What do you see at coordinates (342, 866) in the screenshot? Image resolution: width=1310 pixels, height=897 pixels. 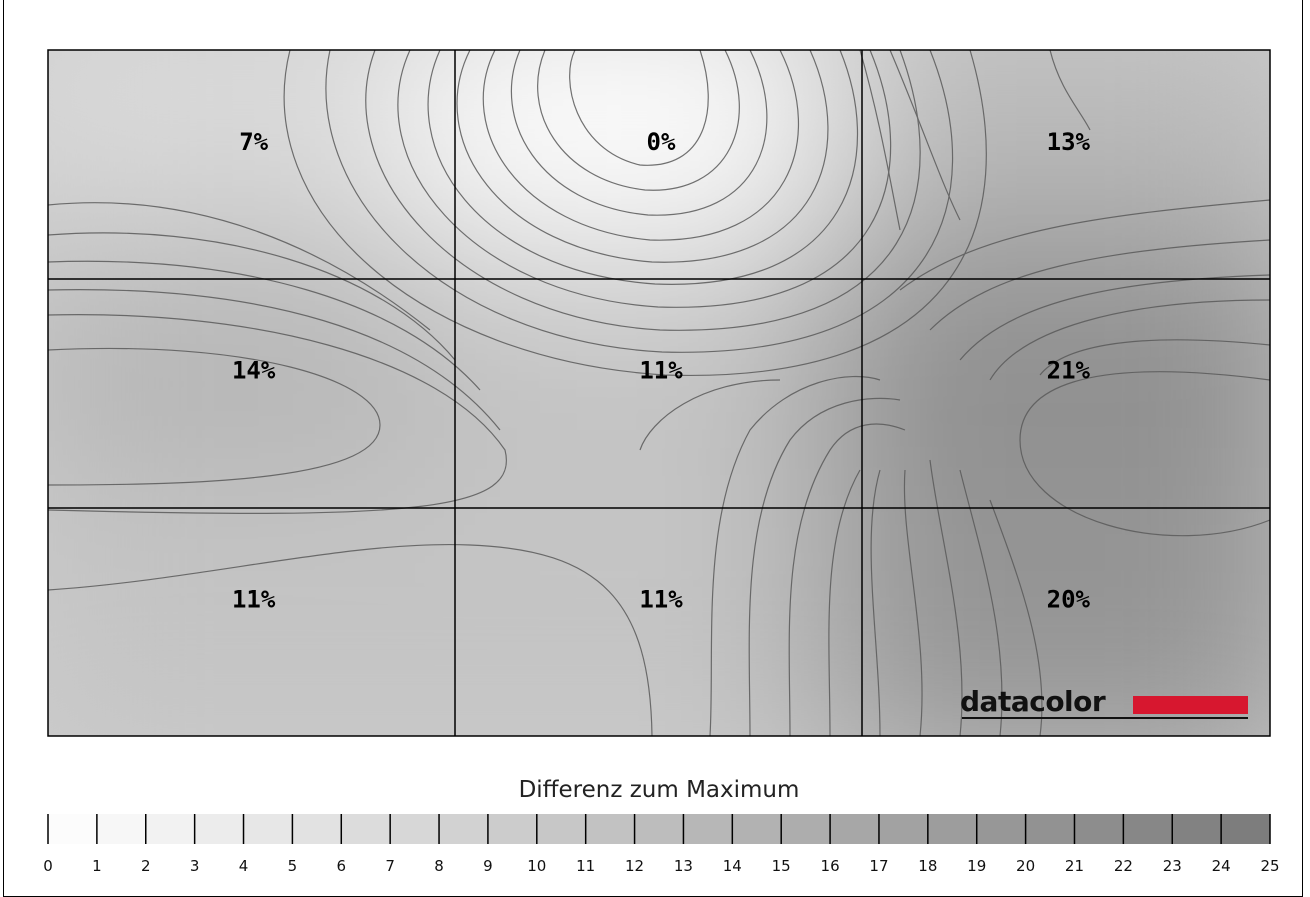 I see `scale-tick-label: 6` at bounding box center [342, 866].